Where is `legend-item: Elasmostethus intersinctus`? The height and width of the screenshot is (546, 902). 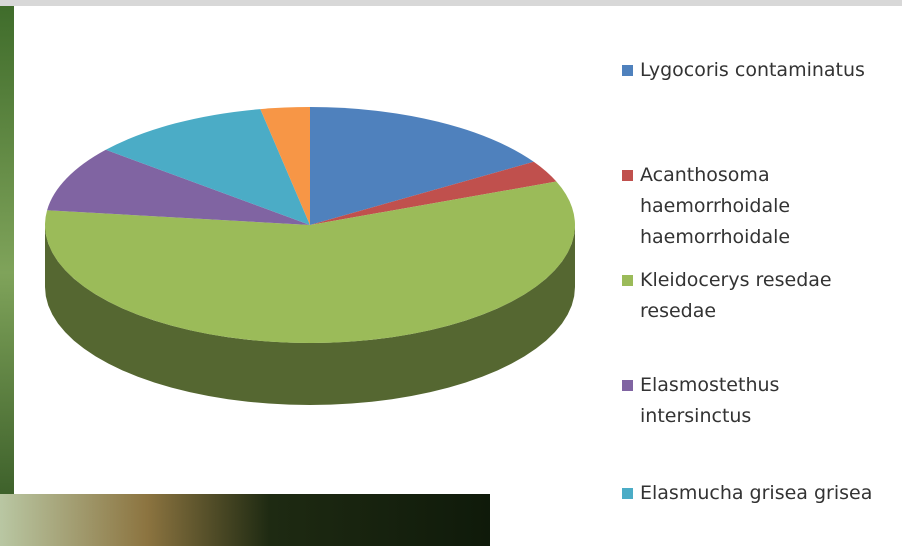 legend-item: Elasmostethus intersinctus is located at coordinates (757, 401).